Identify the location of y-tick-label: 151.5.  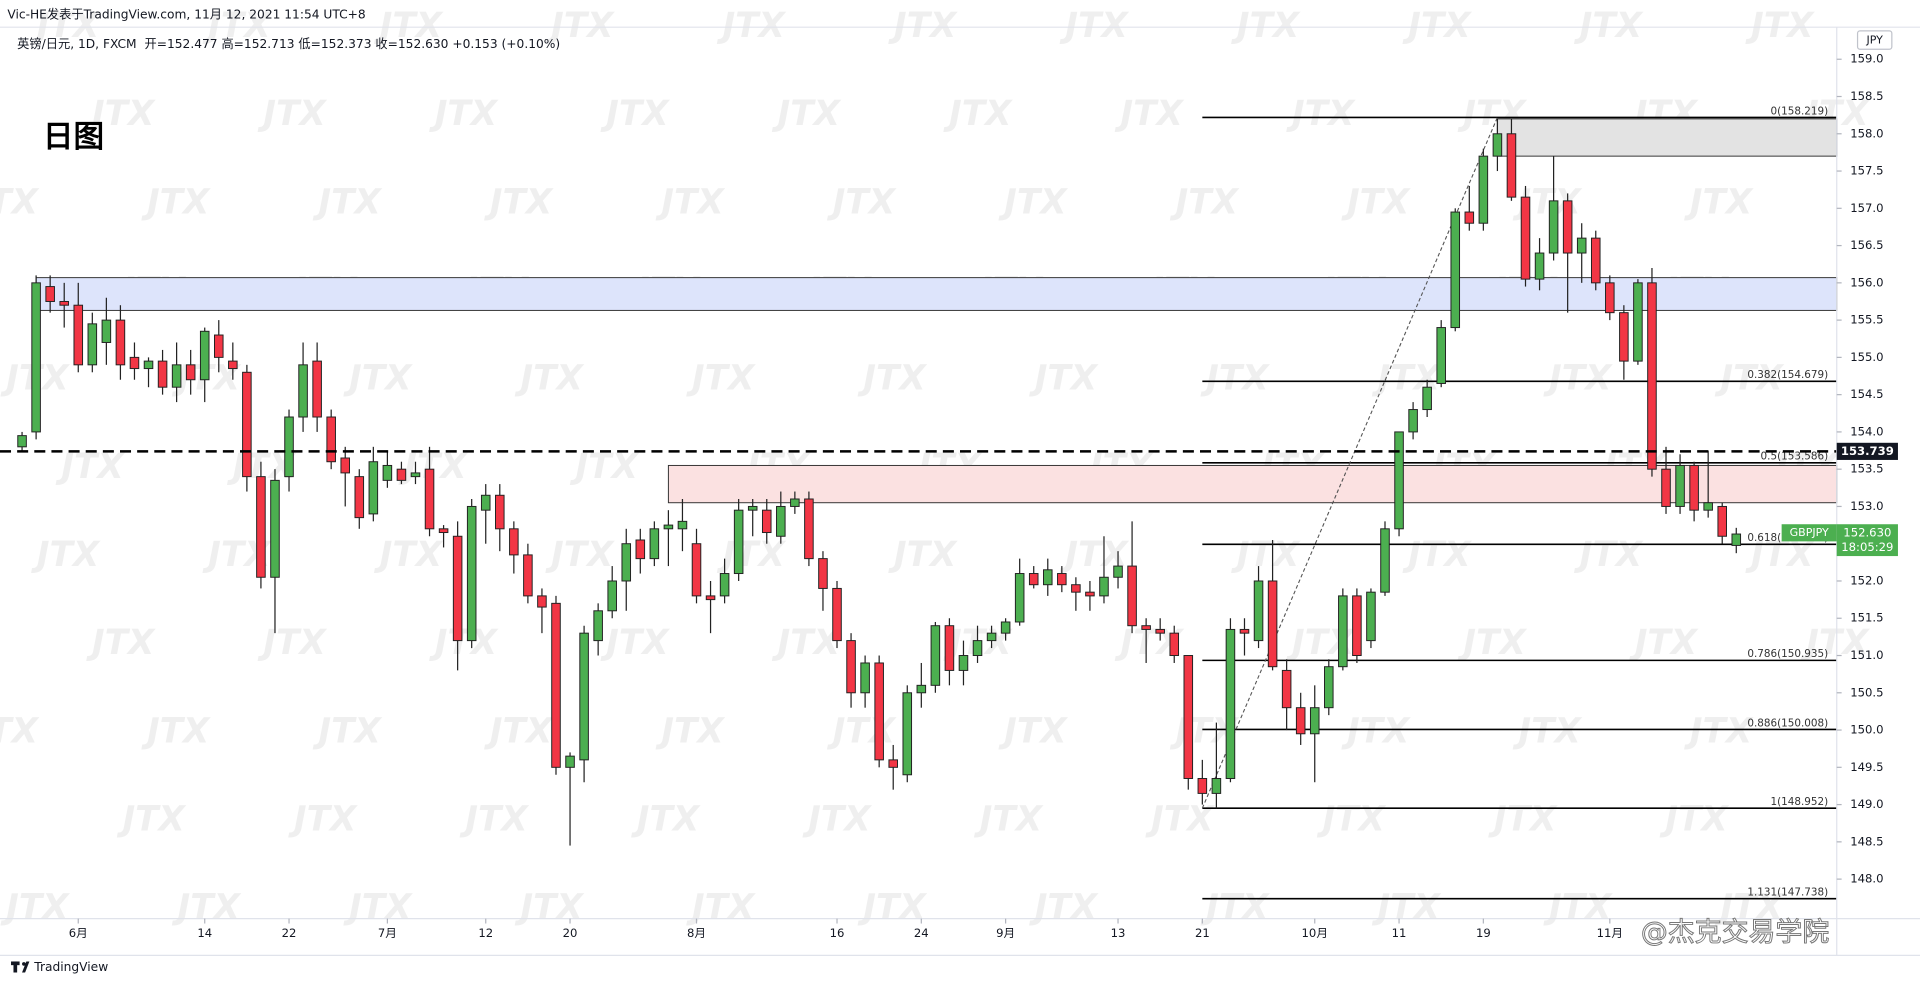
(1866, 618).